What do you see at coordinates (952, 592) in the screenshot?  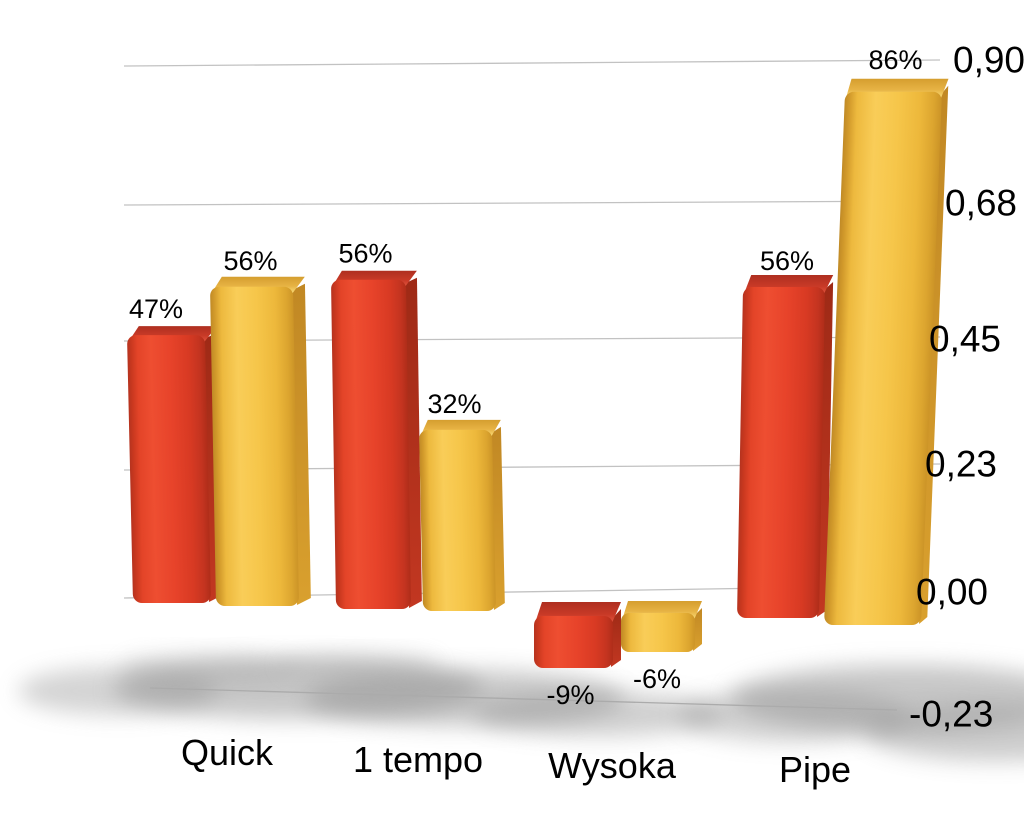 I see `axis-tick-label-0-00: 0,00` at bounding box center [952, 592].